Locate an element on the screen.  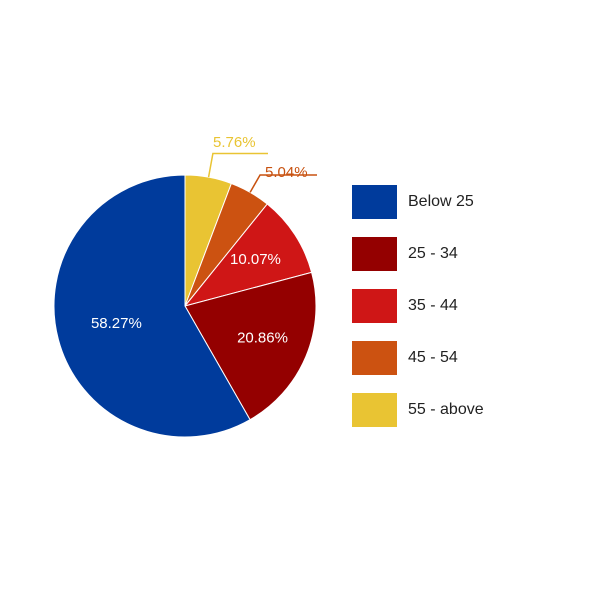
legend-swatch-55-above is located at coordinates (374, 410).